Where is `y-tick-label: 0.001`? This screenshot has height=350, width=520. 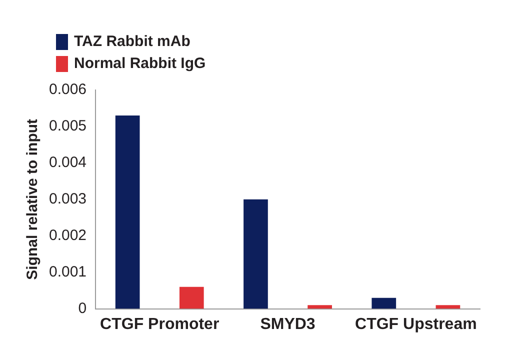 y-tick-label: 0.001 is located at coordinates (67, 271).